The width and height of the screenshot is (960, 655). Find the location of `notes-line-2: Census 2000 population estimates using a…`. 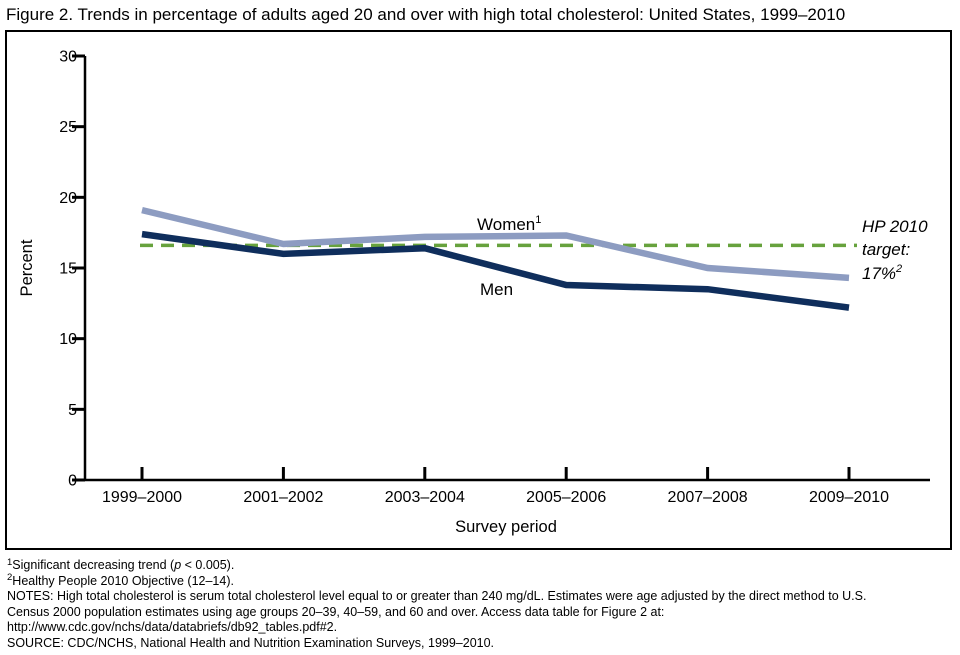

notes-line-2: Census 2000 population estimates using a… is located at coordinates (336, 611).